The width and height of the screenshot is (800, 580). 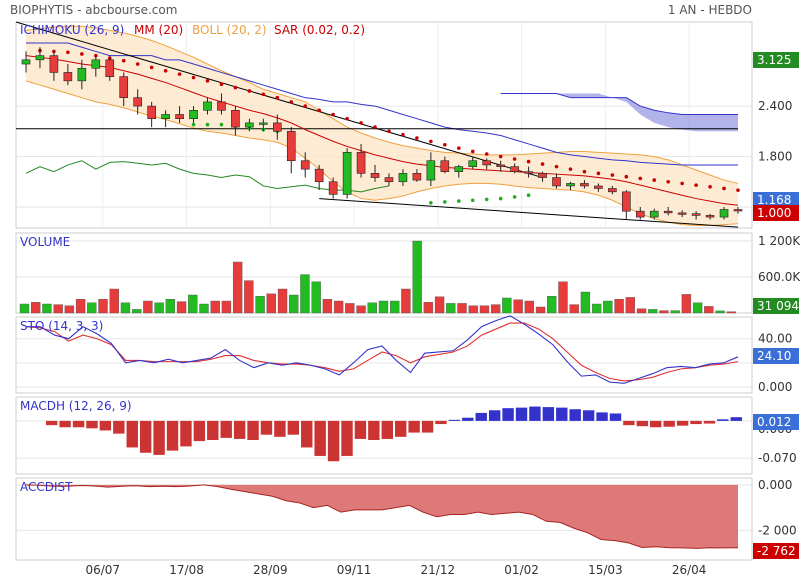 What do you see at coordinates (619, 103) in the screenshot?
I see `ichimoku-span-b` at bounding box center [619, 103].